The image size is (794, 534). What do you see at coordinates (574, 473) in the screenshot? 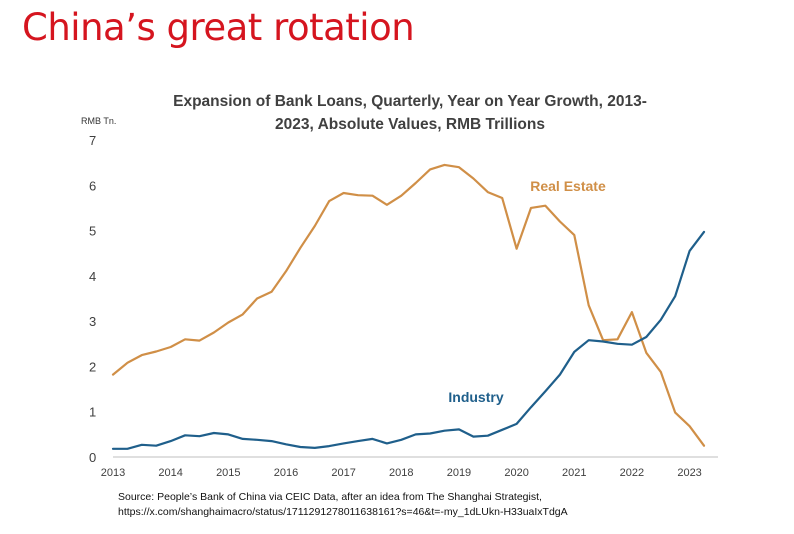
I see `x-tick-label: 2021` at bounding box center [574, 473].